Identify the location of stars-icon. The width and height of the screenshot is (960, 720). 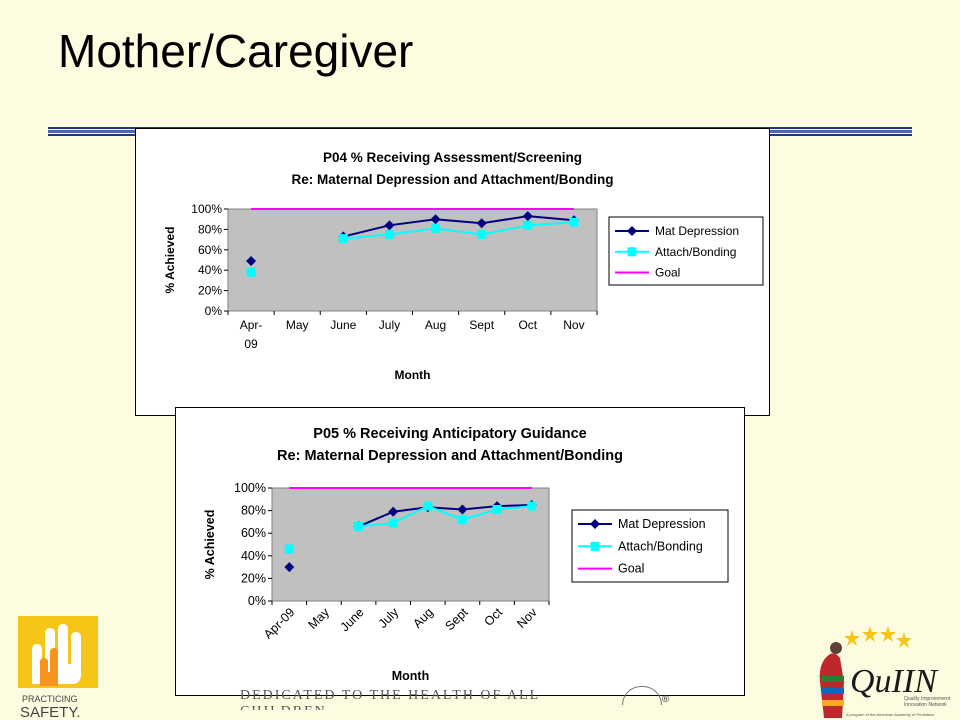
(878, 637).